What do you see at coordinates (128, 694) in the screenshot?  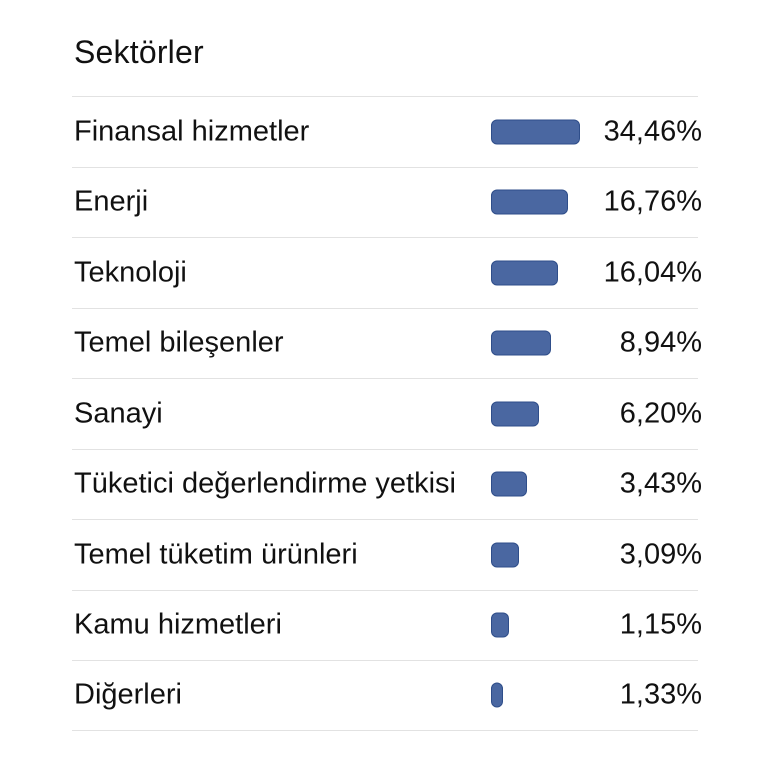 I see `sector-label: Diğerleri` at bounding box center [128, 694].